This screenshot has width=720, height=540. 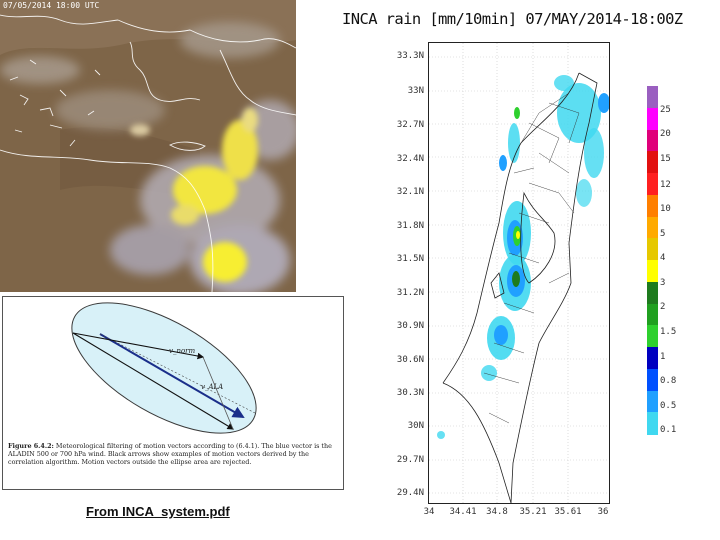 What do you see at coordinates (410, 192) in the screenshot?
I see `y-tick-label: 32.1N` at bounding box center [410, 192].